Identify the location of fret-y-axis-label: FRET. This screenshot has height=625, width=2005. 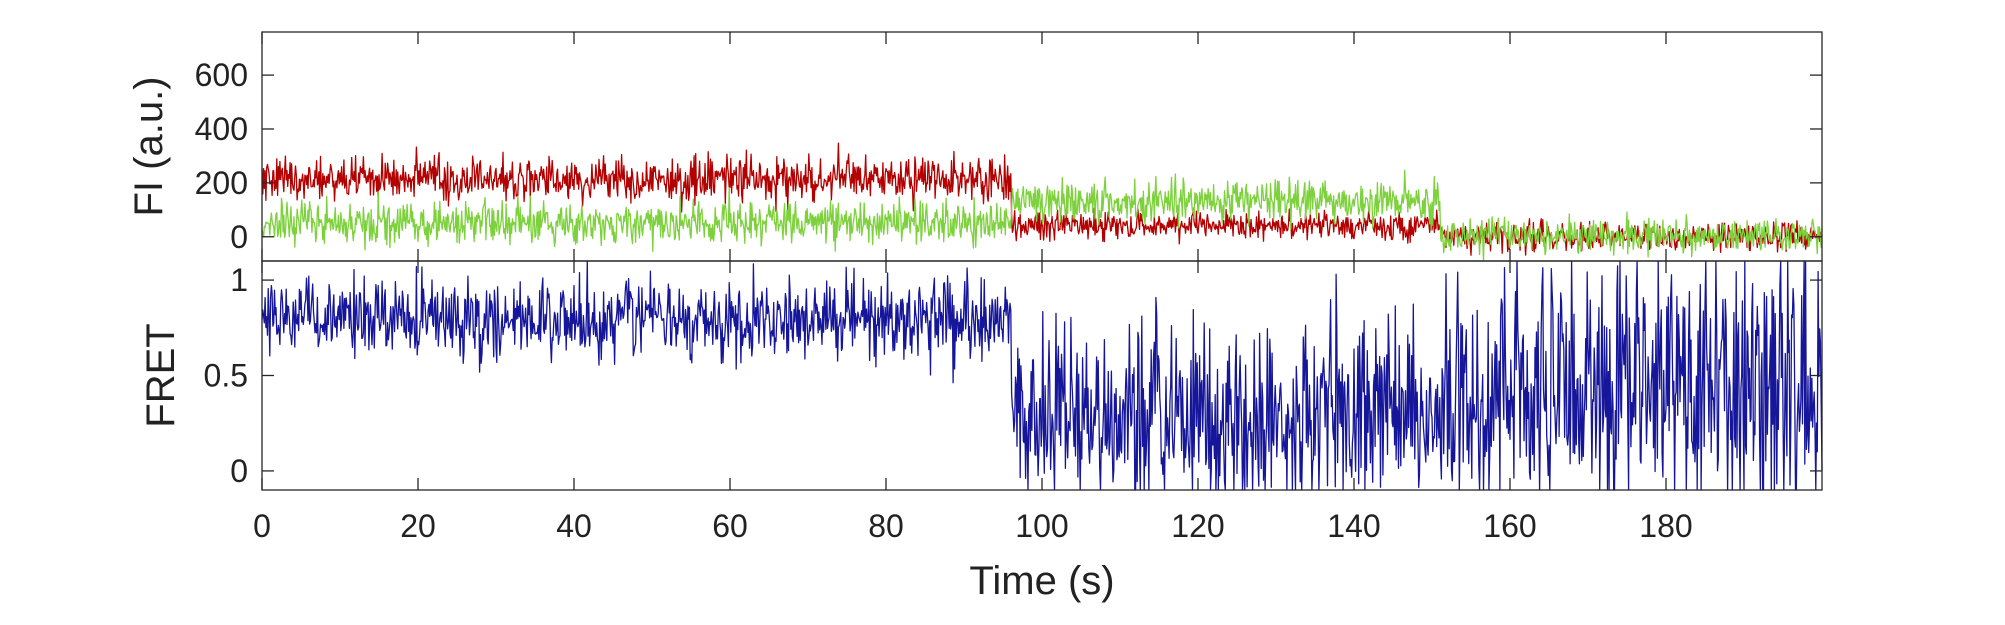
(161, 375).